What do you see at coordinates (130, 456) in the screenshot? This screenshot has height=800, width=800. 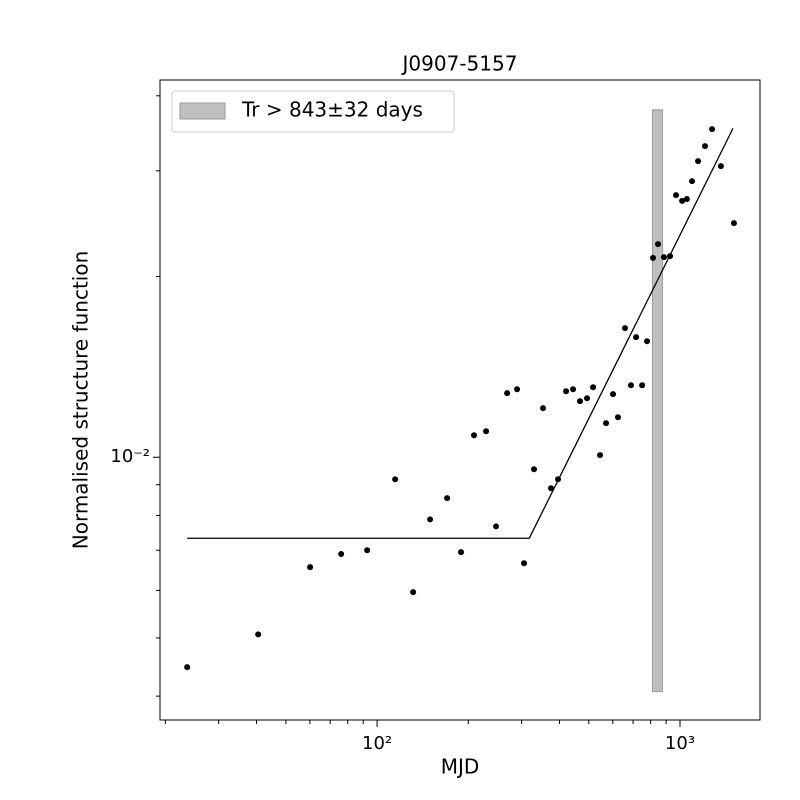 I see `y-tick-label: 10⁻²` at bounding box center [130, 456].